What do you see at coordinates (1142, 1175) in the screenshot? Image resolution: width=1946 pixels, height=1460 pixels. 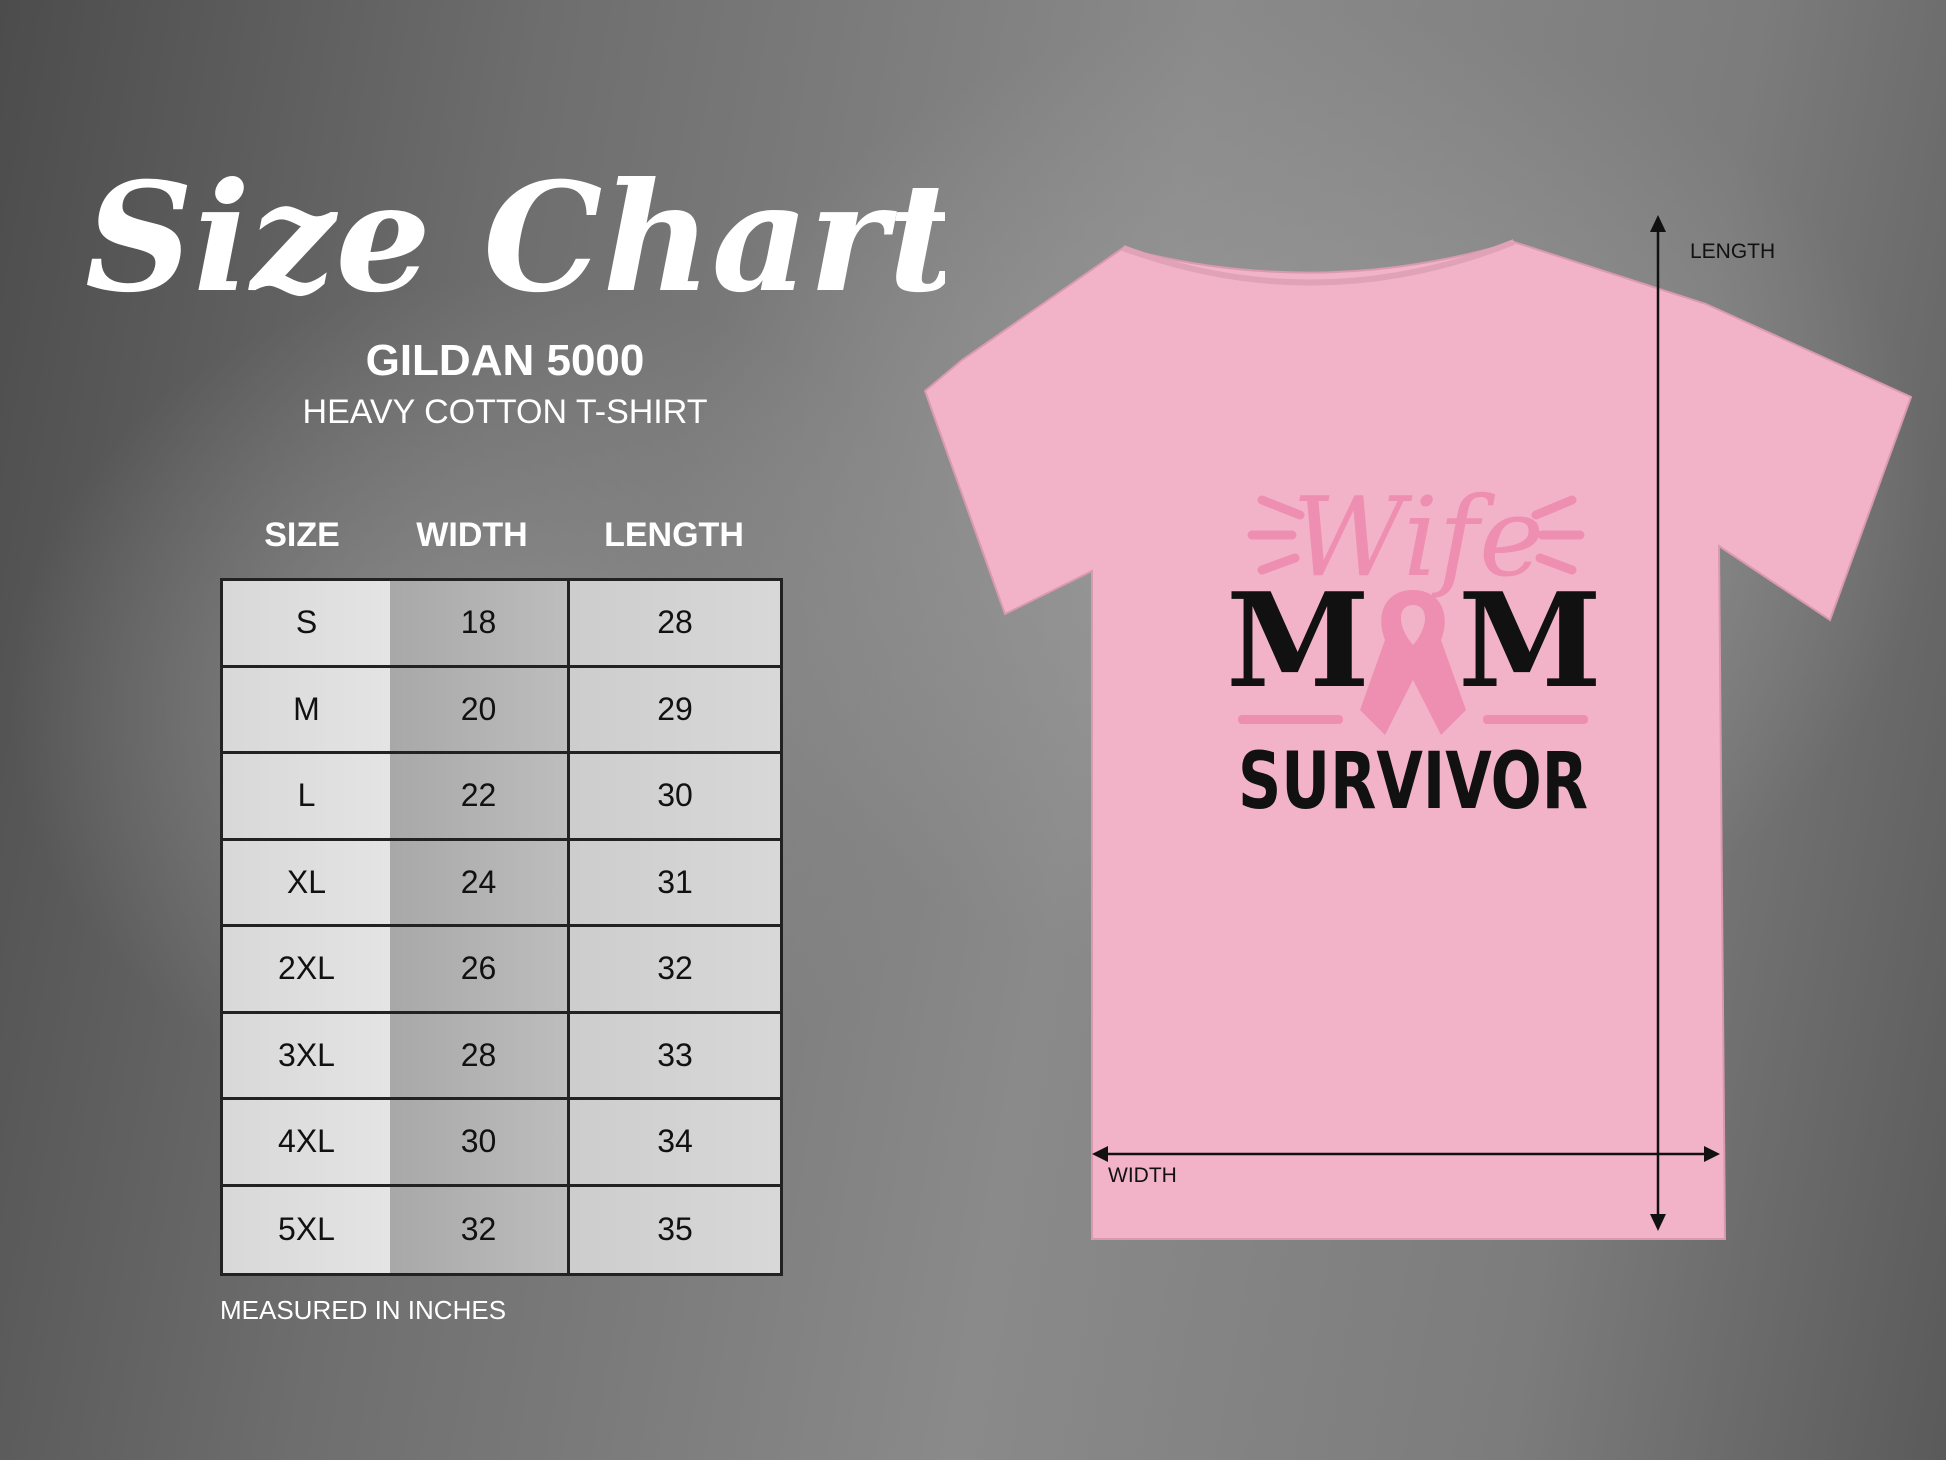 I see `width-label: WIDTH` at bounding box center [1142, 1175].